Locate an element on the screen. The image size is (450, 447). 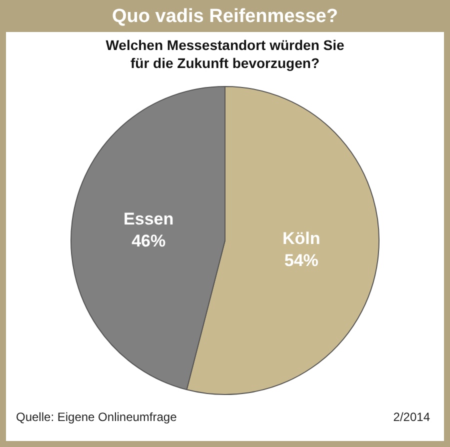
slice-label: Köln is located at coordinates (301, 238).